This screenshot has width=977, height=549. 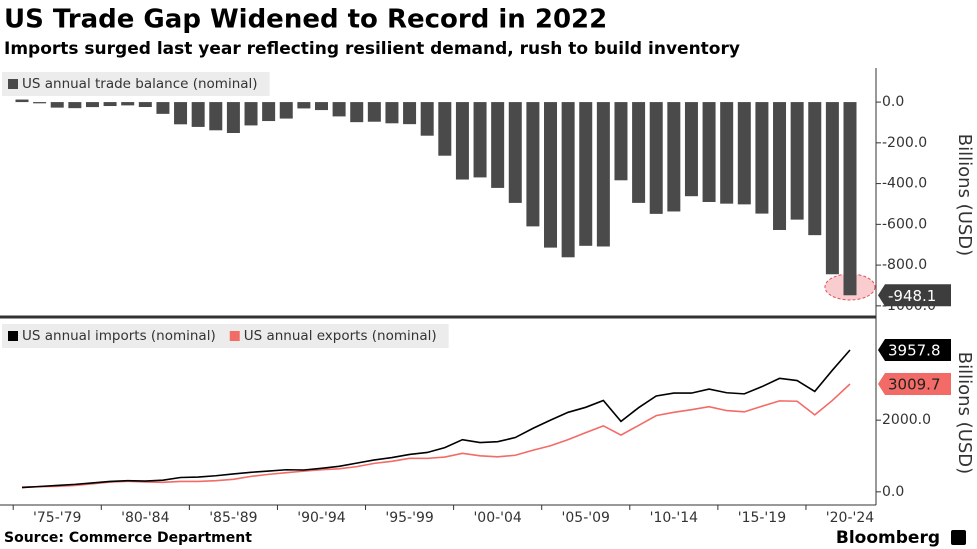 I want to click on chart-title: US Trade Gap Widened to Record in 2022, so click(x=305, y=20).